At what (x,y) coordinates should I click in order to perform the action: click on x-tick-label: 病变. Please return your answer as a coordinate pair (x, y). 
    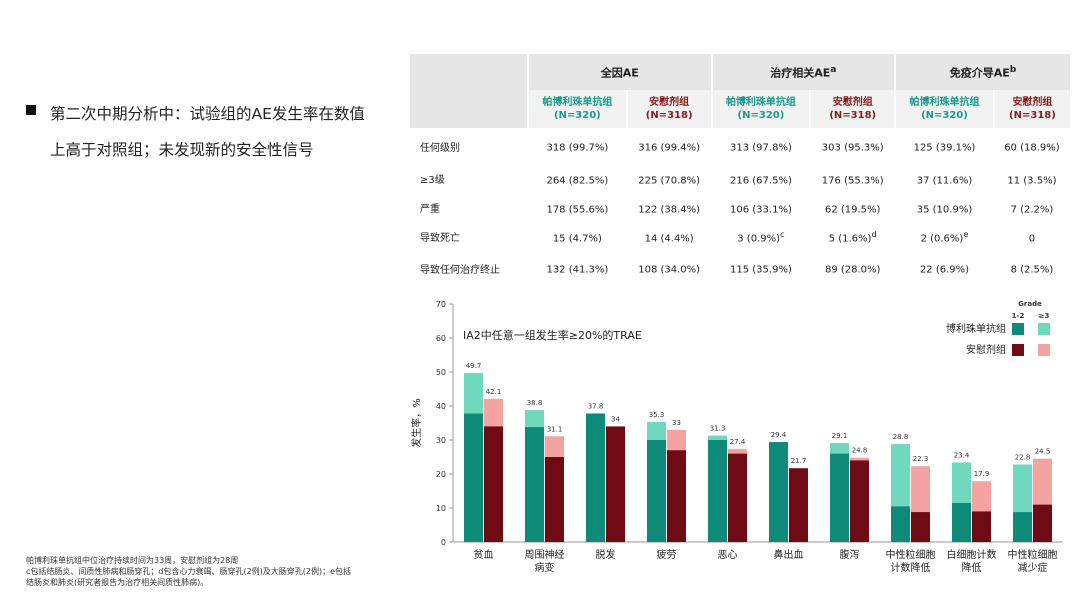
    Looking at the image, I should click on (545, 567).